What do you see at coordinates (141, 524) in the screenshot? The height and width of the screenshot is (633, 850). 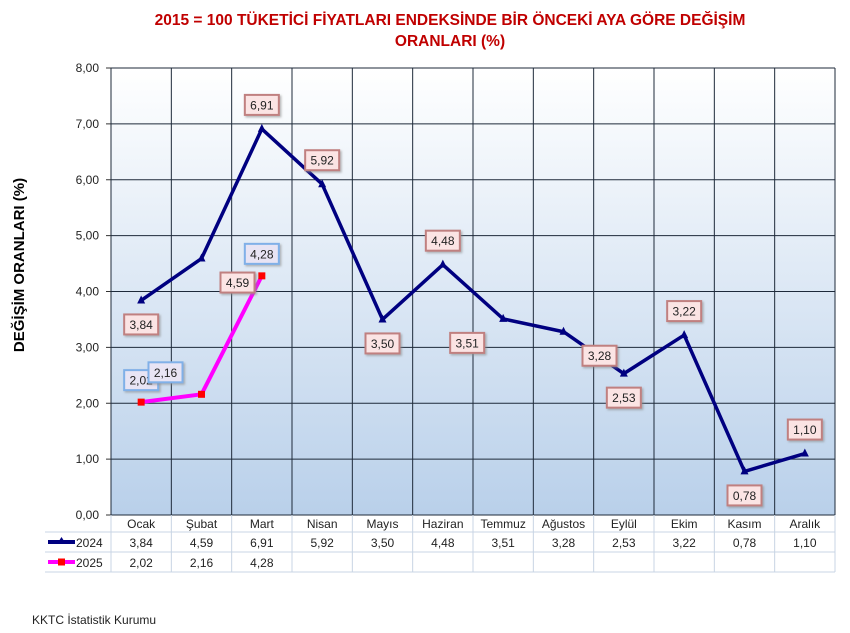 I see `x-category-label: Ocak` at bounding box center [141, 524].